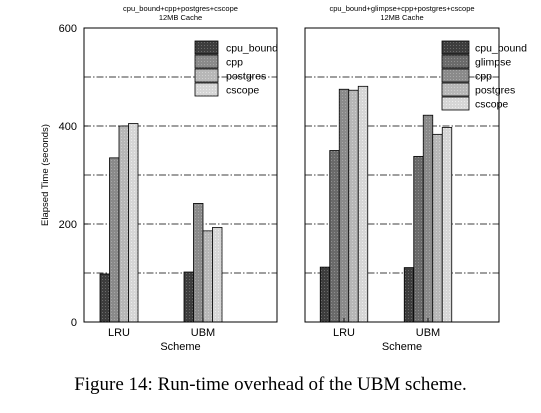 The width and height of the screenshot is (541, 413). What do you see at coordinates (68, 225) in the screenshot?
I see `y-tick-label: 200` at bounding box center [68, 225].